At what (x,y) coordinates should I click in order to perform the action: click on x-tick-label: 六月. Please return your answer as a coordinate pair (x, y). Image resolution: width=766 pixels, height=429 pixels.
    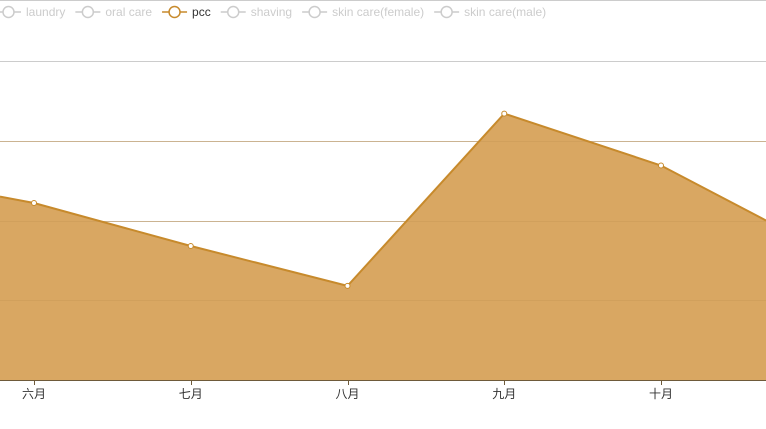
    Looking at the image, I should click on (34, 394).